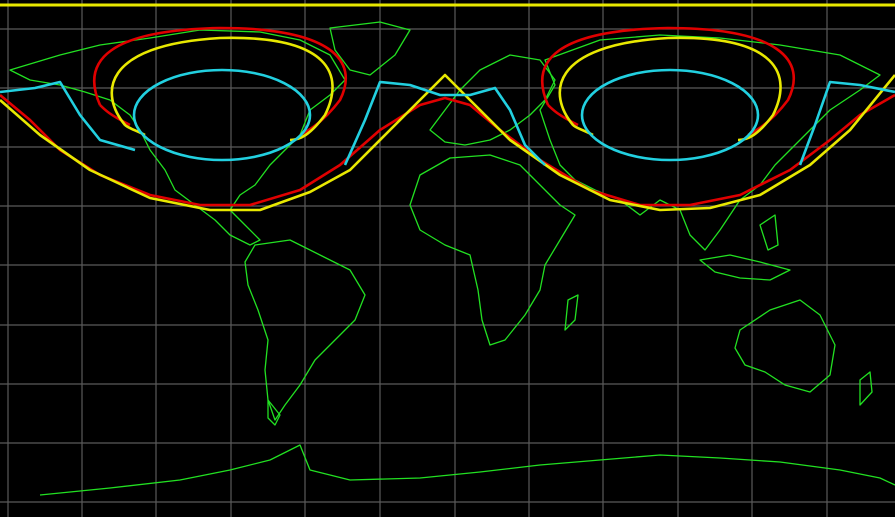  Describe the element at coordinates (274, 412) in the screenshot. I see `southern-tip` at that location.